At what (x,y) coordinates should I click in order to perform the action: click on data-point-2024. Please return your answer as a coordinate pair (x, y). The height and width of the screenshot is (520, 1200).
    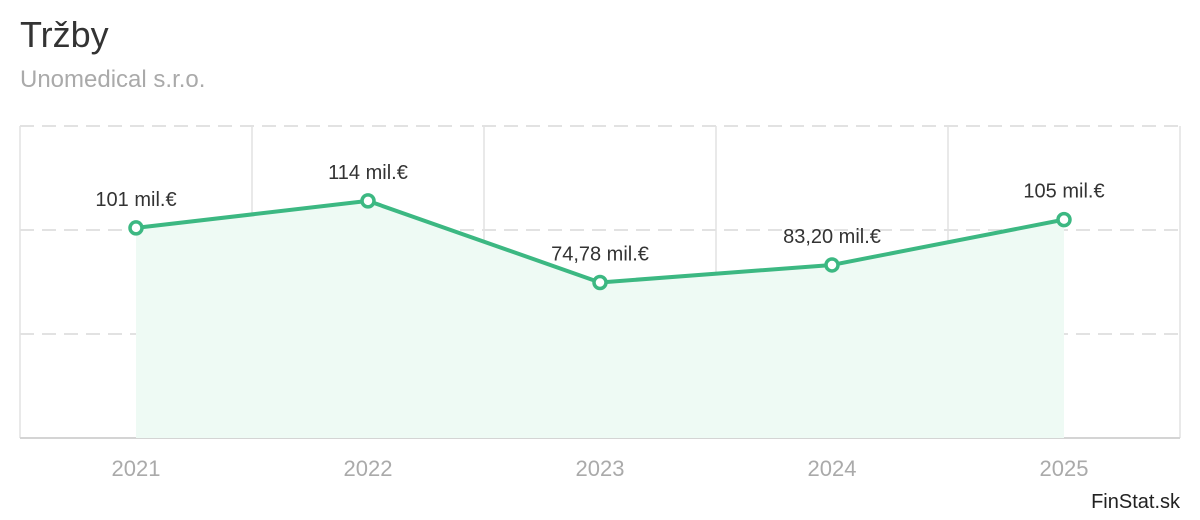
    Looking at the image, I should click on (832, 265).